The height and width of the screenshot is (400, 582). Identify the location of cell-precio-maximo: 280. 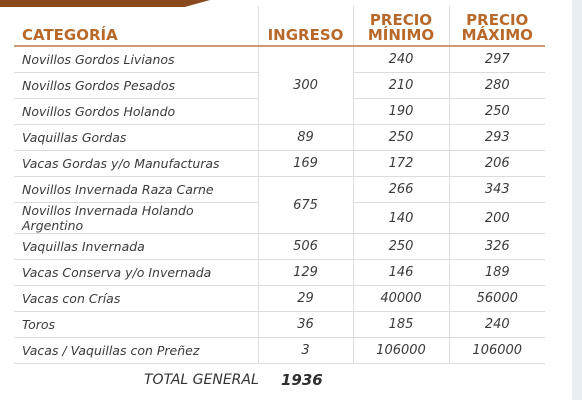
(496, 85).